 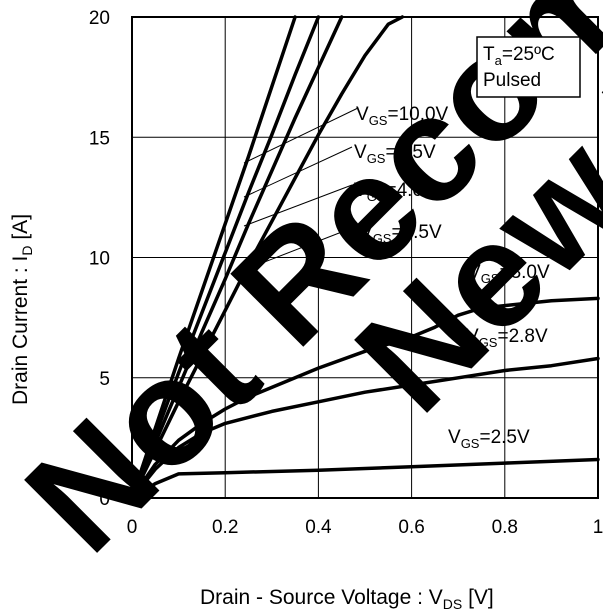 What do you see at coordinates (519, 56) in the screenshot?
I see `condition-temperature: Ta=25ºC` at bounding box center [519, 56].